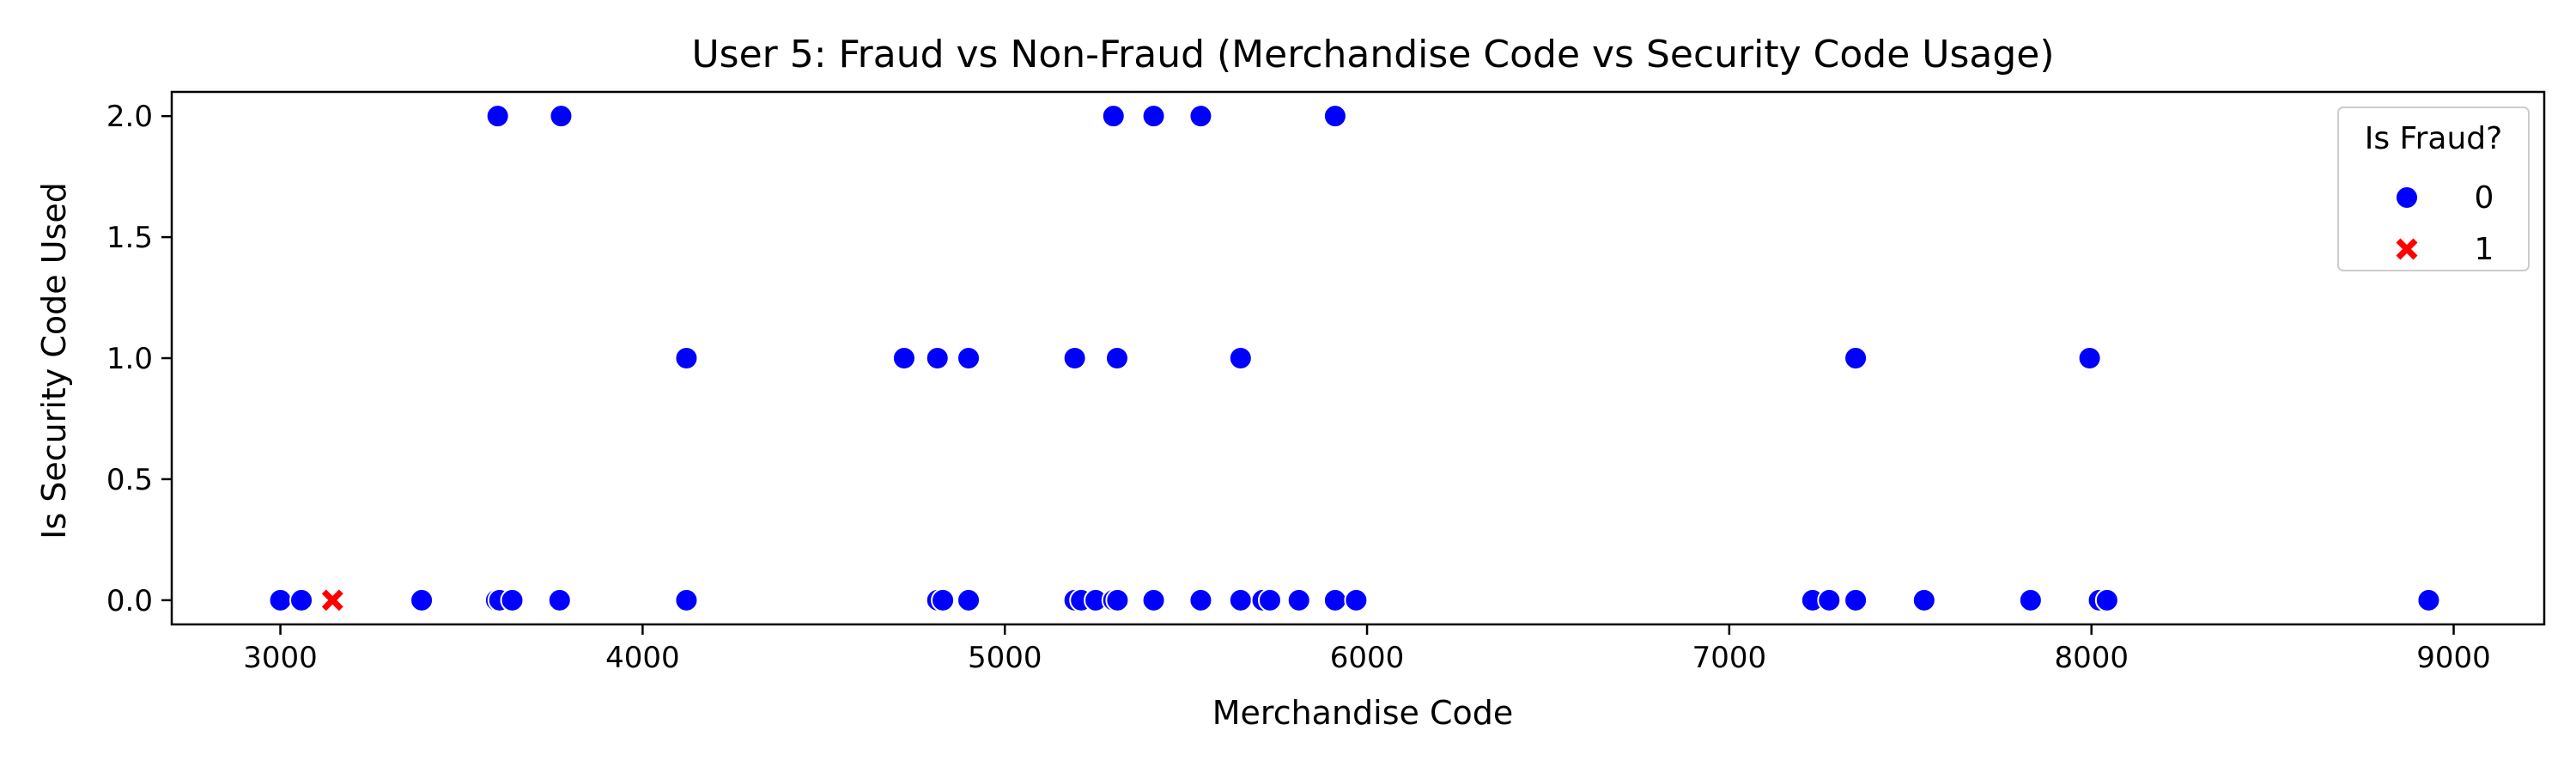  What do you see at coordinates (129, 480) in the screenshot?
I see `y-tick-label: 0.5` at bounding box center [129, 480].